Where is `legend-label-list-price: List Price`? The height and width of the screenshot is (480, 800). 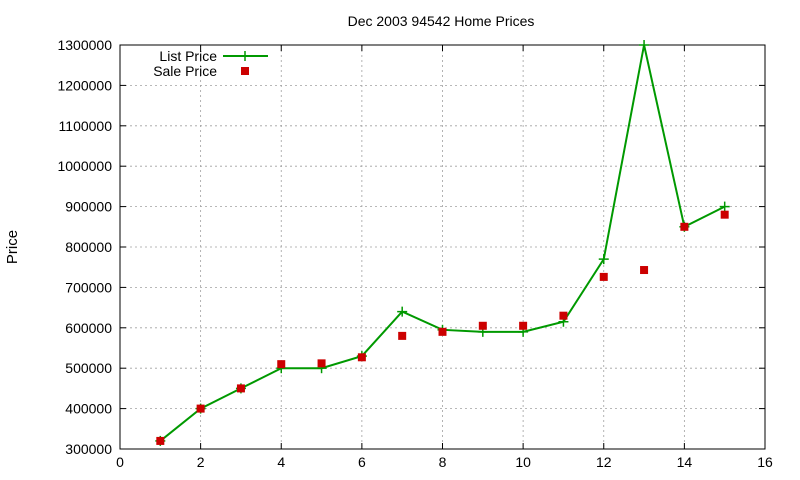
legend-label-list-price: List Price is located at coordinates (188, 56).